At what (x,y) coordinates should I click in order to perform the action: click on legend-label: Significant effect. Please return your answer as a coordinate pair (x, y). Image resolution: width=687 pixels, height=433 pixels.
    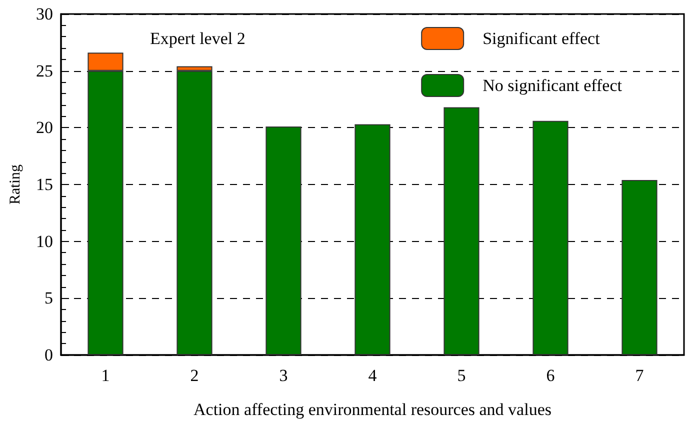
    Looking at the image, I should click on (541, 38).